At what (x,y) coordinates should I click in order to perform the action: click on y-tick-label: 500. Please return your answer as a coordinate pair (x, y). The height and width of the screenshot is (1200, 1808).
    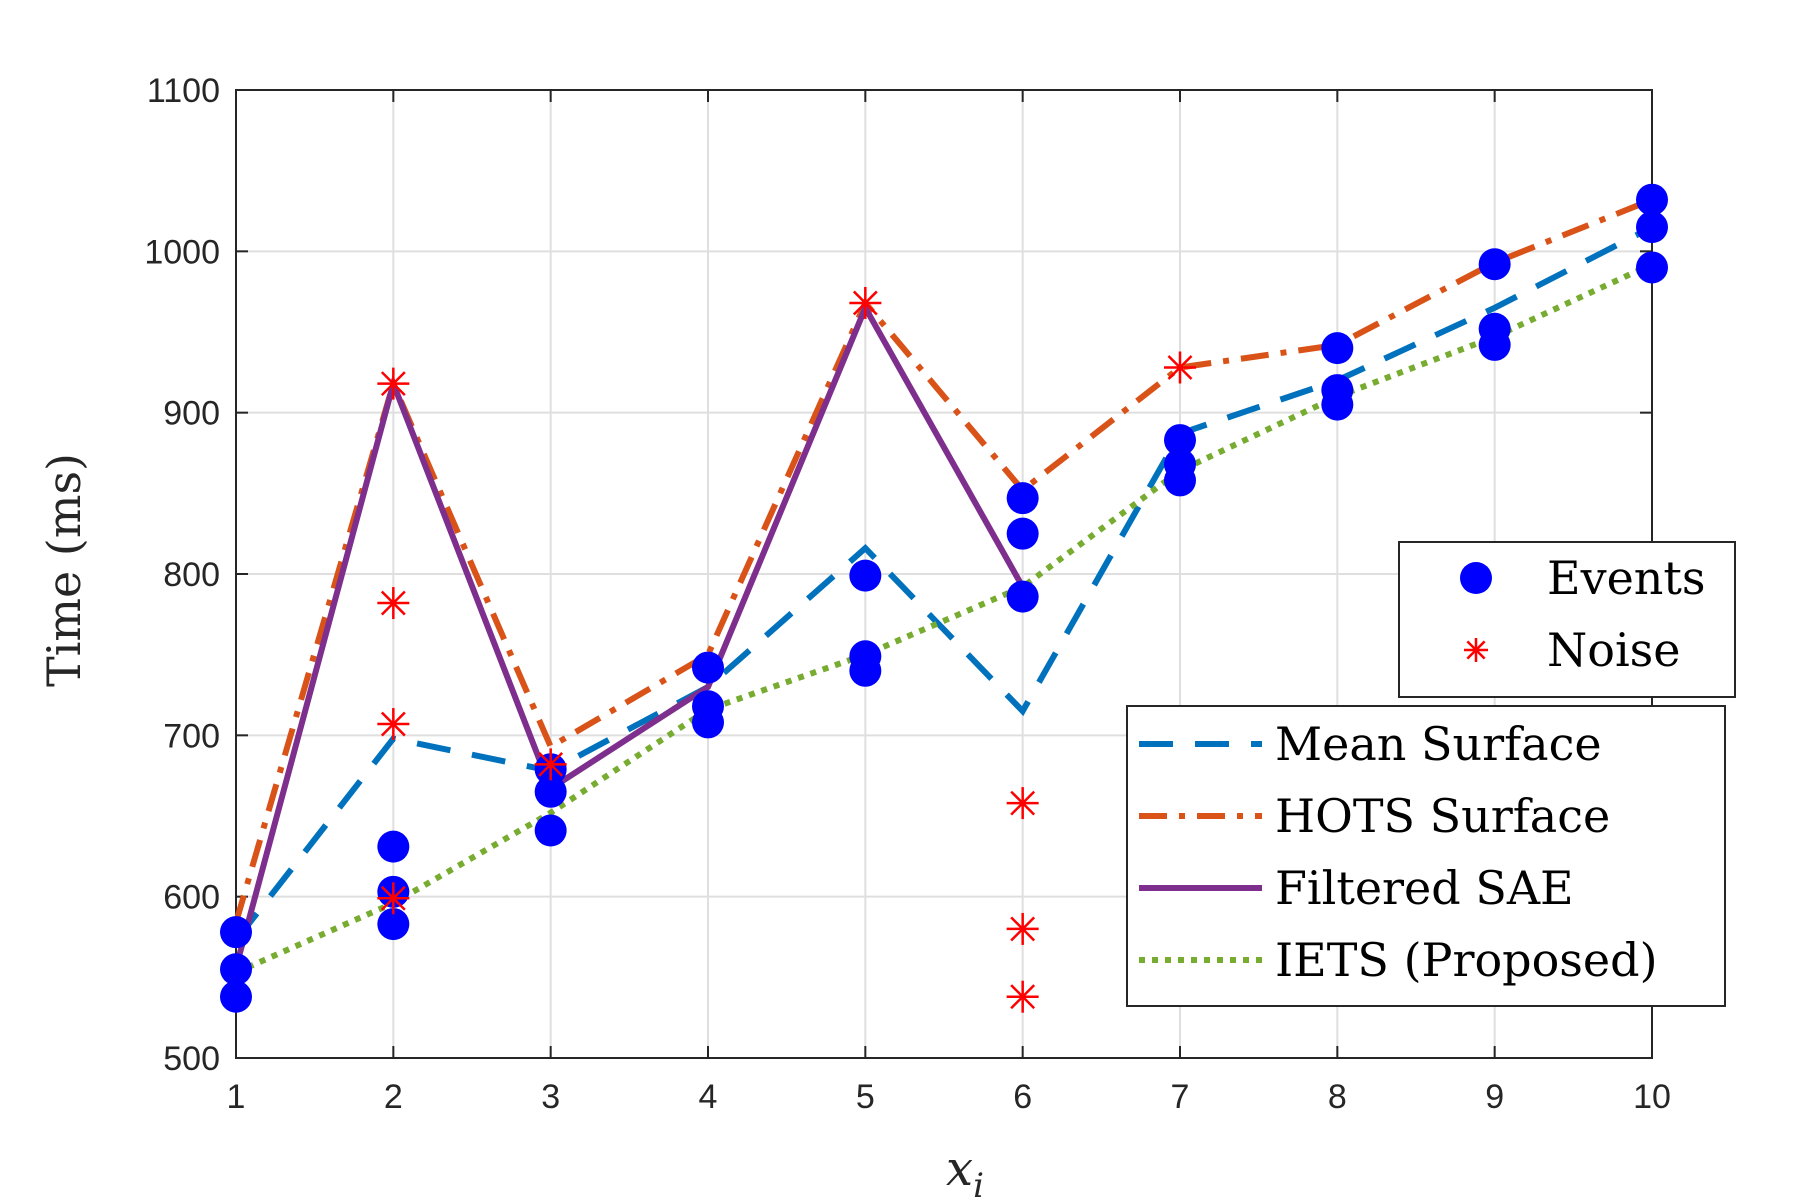
    Looking at the image, I should click on (191, 1059).